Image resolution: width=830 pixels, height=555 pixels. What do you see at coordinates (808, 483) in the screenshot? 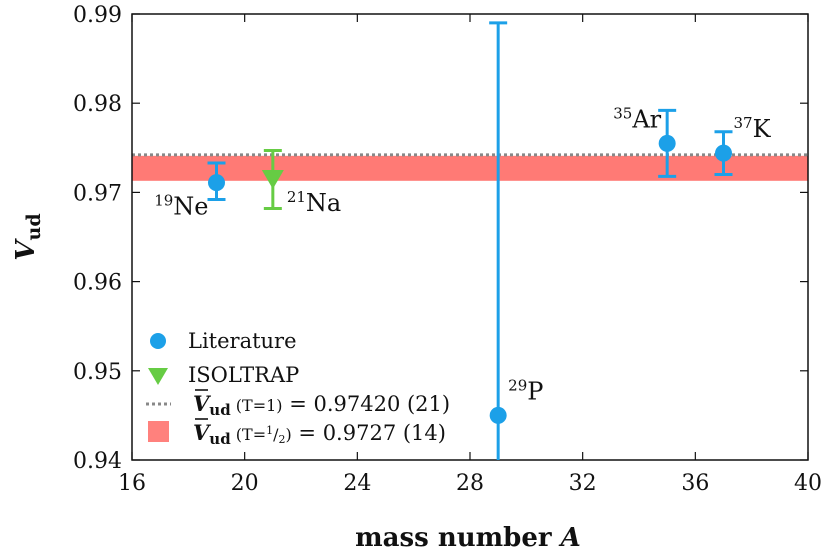
I see `x-tick-label: 40` at bounding box center [808, 483].